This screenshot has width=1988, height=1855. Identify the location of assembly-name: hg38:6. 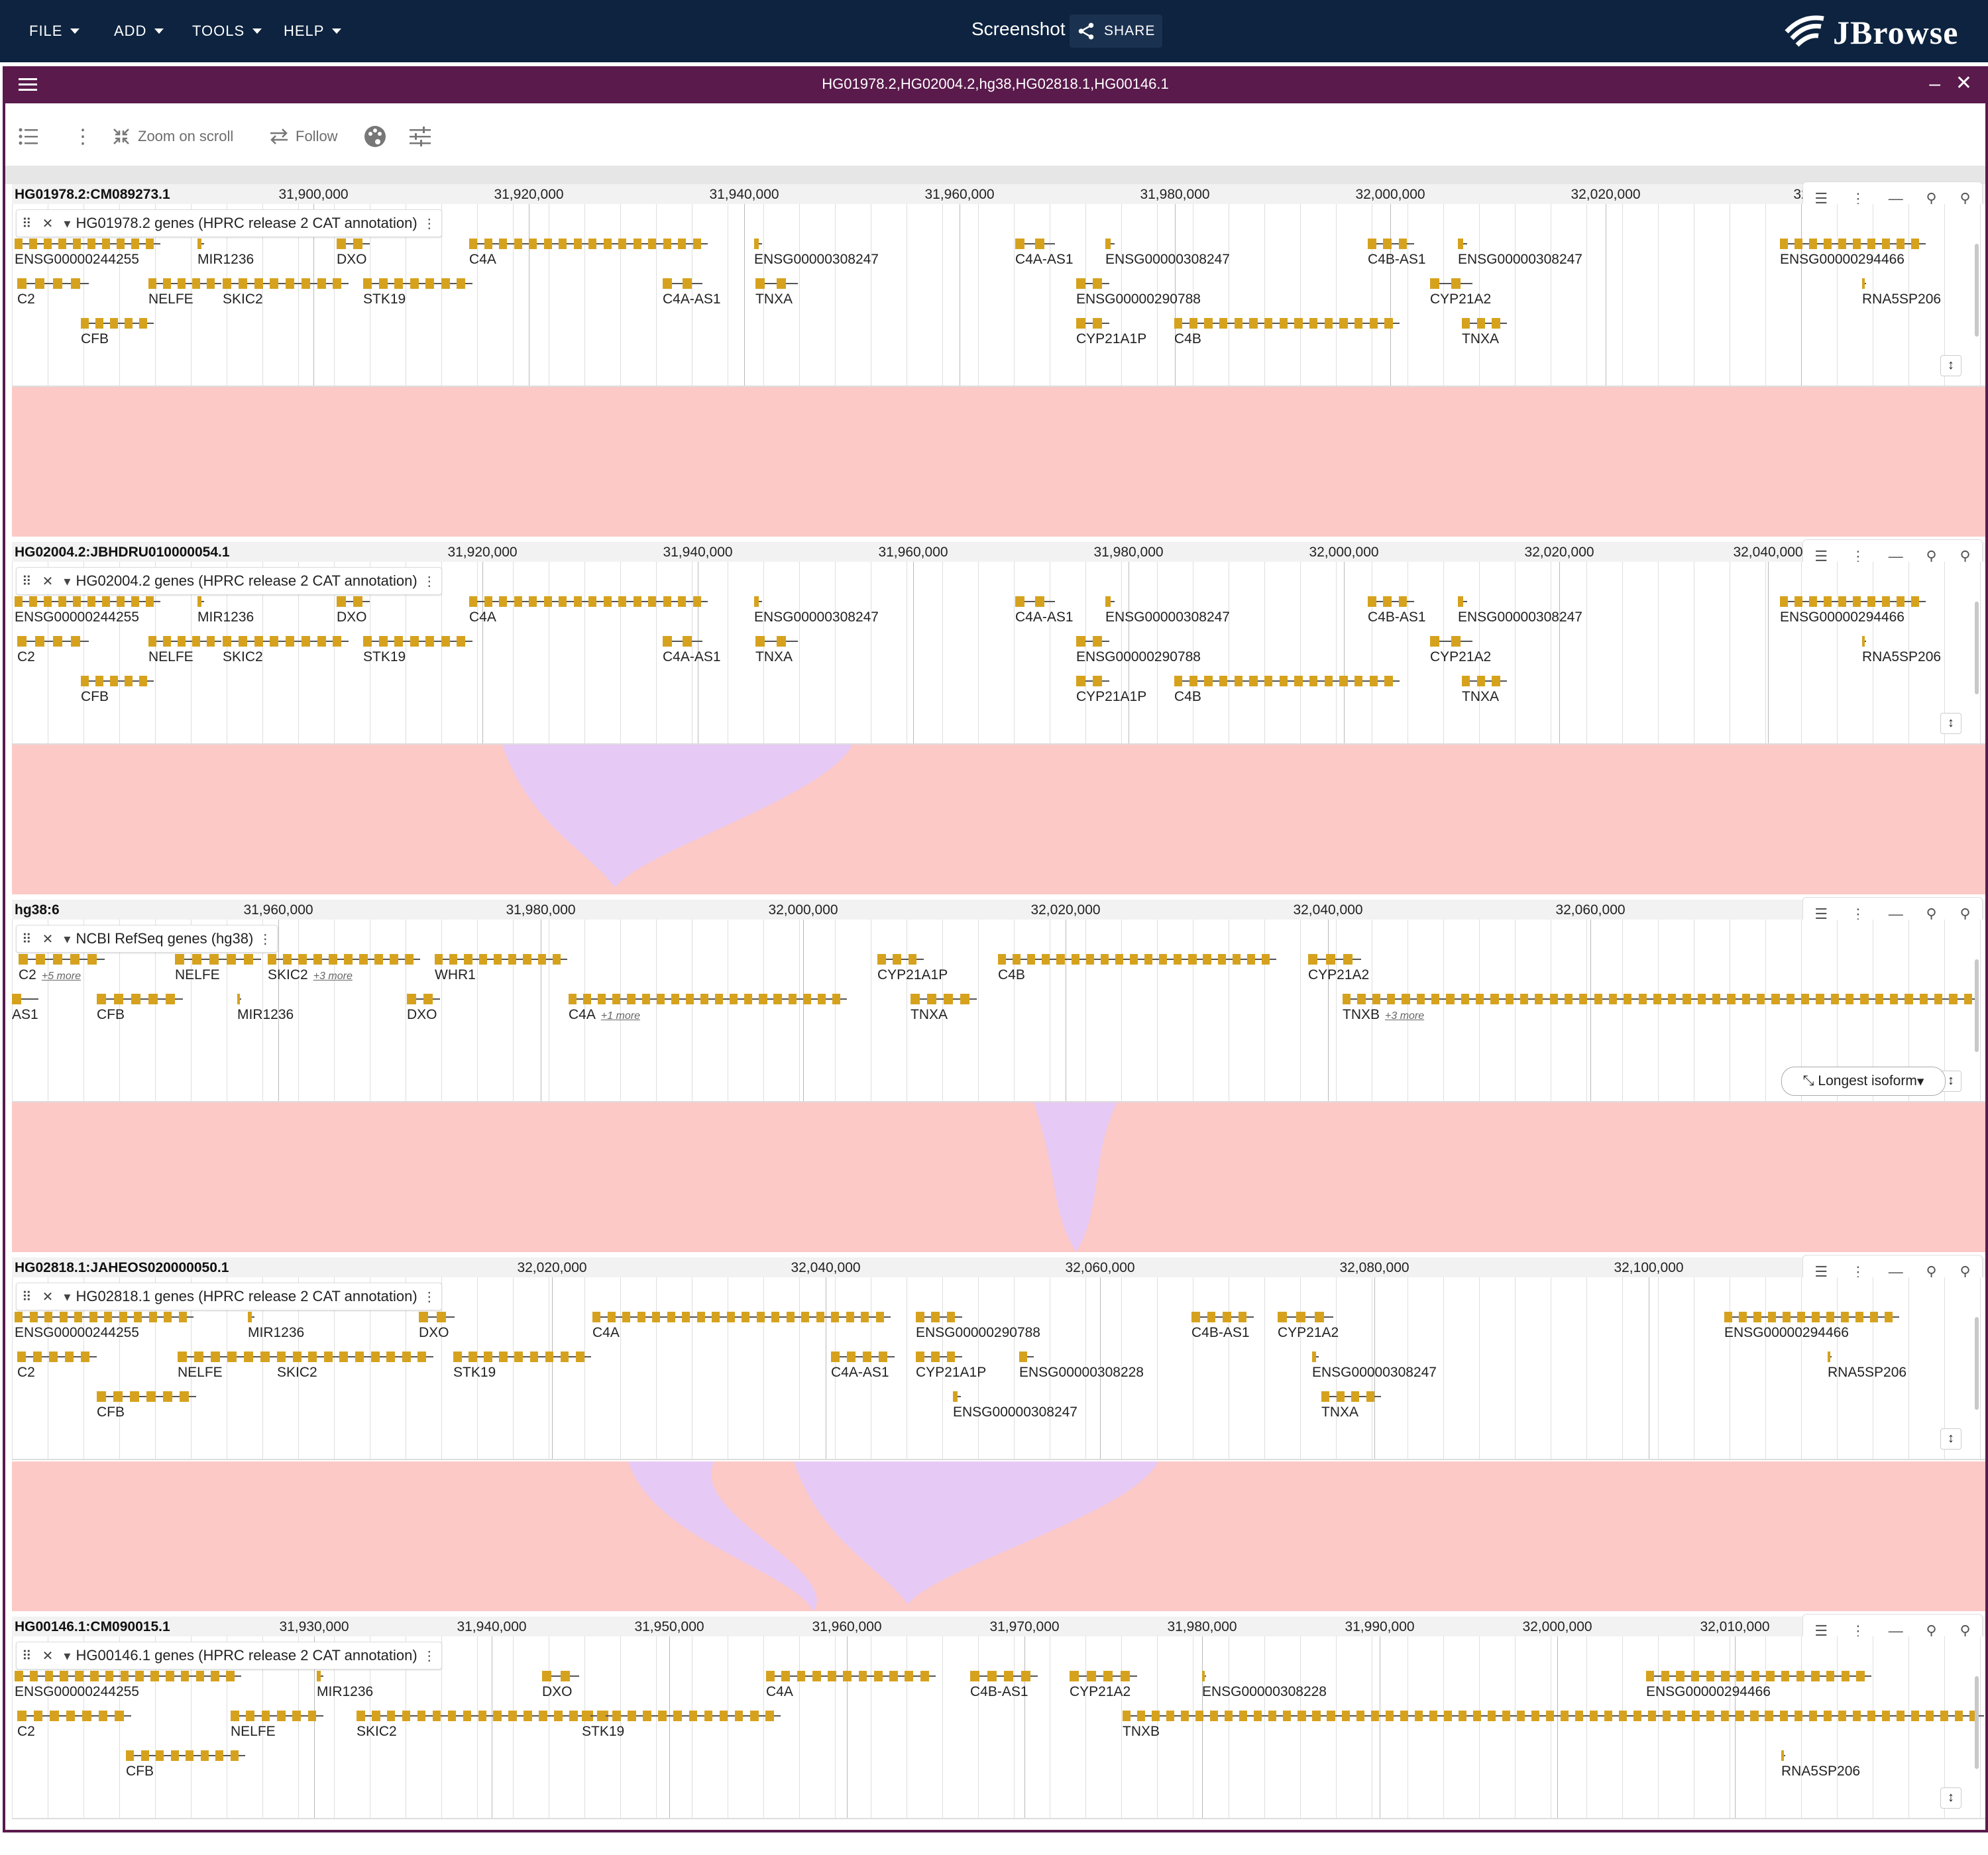
(37, 910).